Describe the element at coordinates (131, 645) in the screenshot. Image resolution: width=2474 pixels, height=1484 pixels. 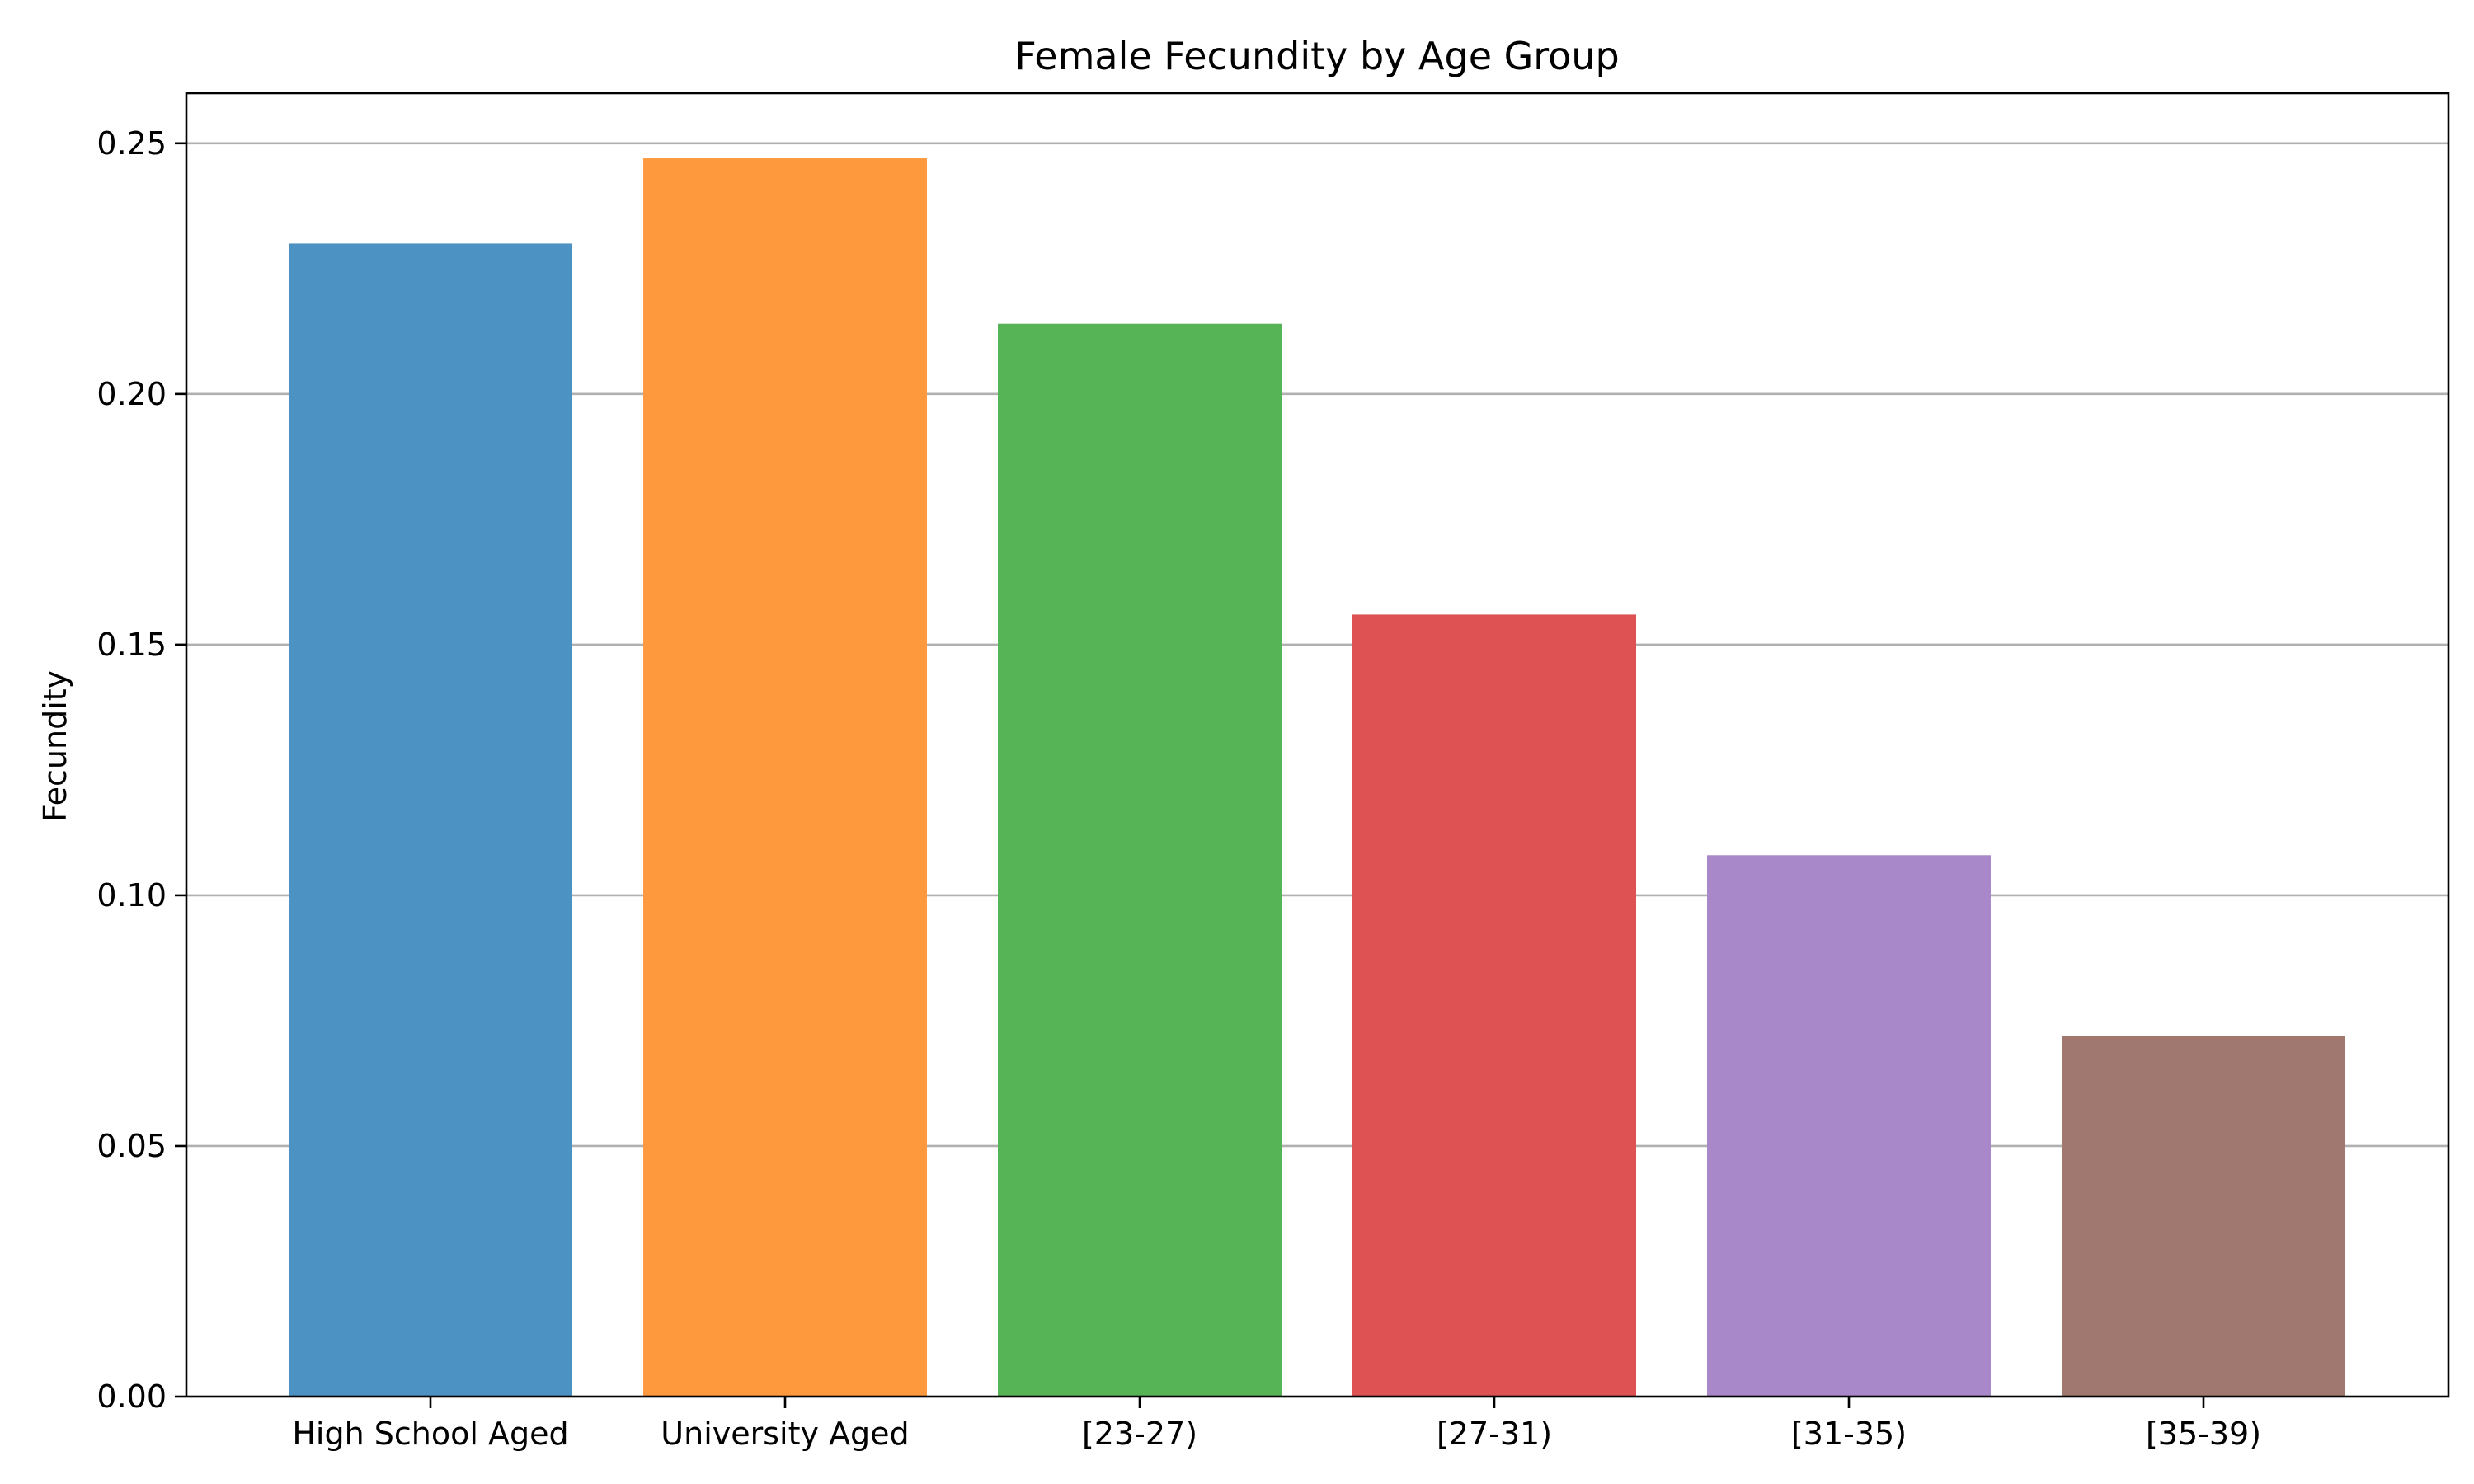
I see `y-tick-label: 0.15` at that location.